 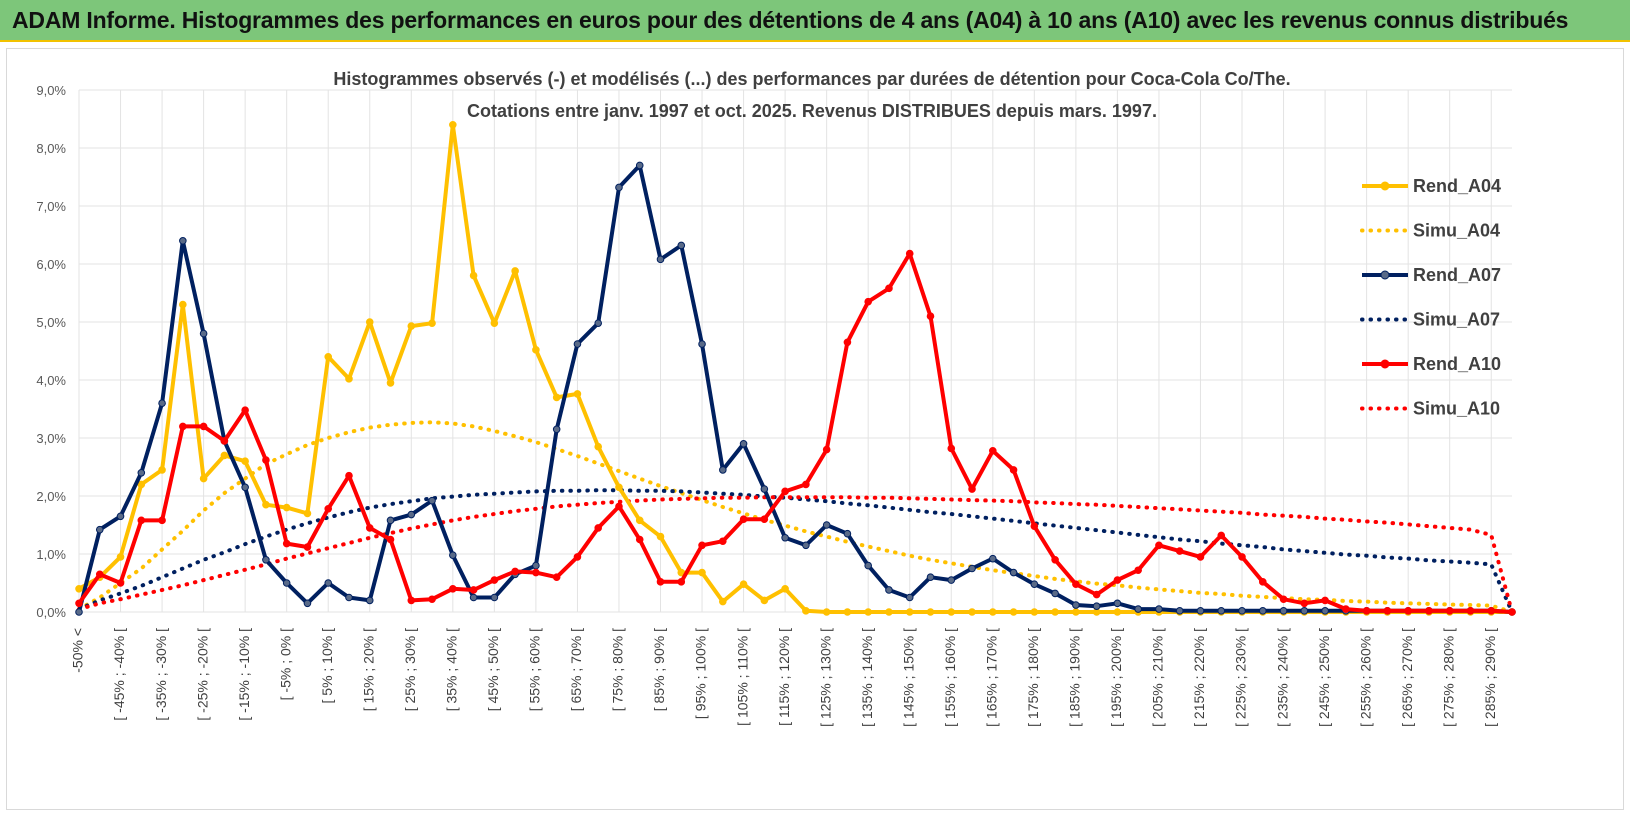 I want to click on y-tick-label: 8,0%, so click(x=51, y=148).